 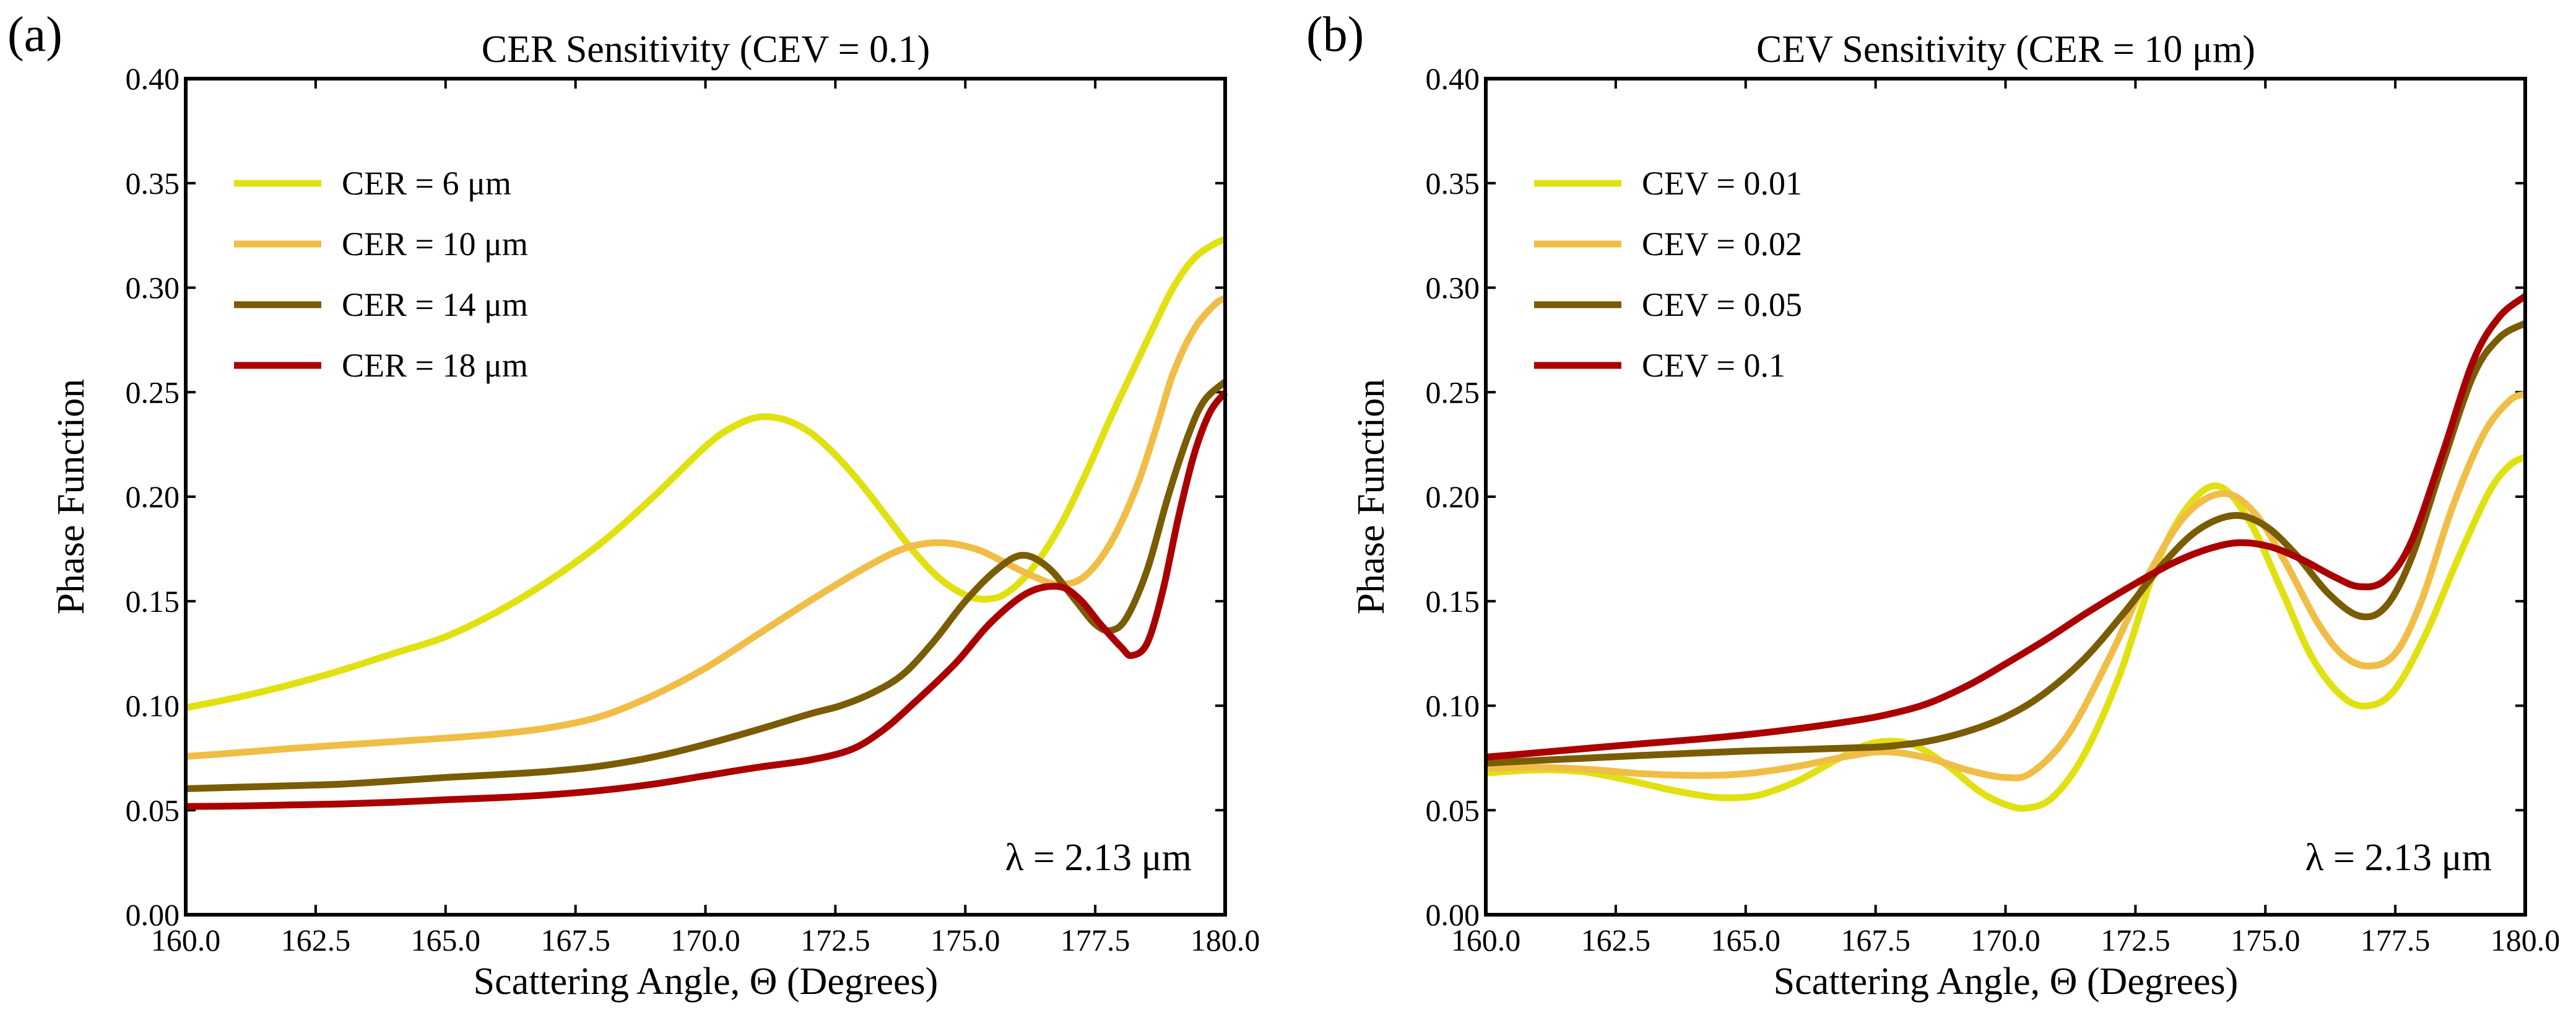 What do you see at coordinates (1722, 183) in the screenshot?
I see `legend-label: CEV = 0.01` at bounding box center [1722, 183].